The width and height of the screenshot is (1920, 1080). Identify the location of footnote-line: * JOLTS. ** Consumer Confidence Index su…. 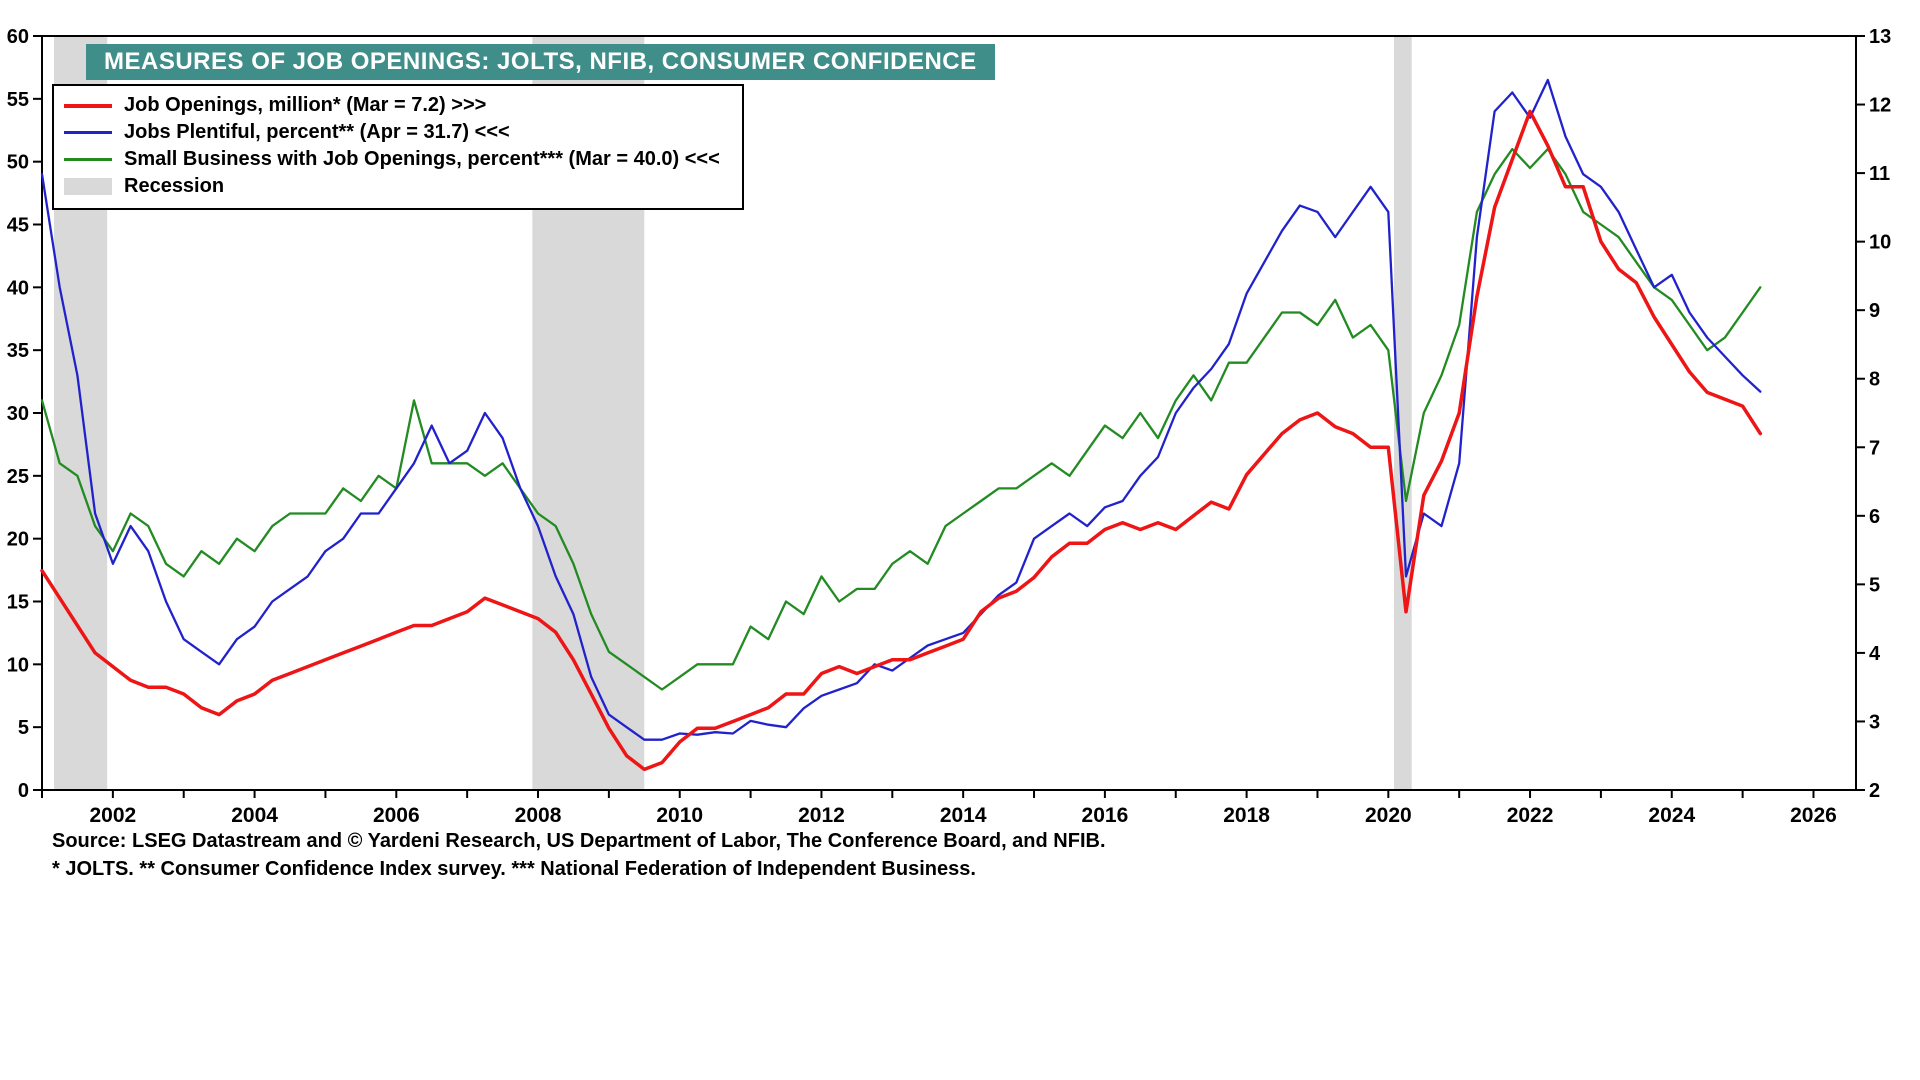
(514, 869).